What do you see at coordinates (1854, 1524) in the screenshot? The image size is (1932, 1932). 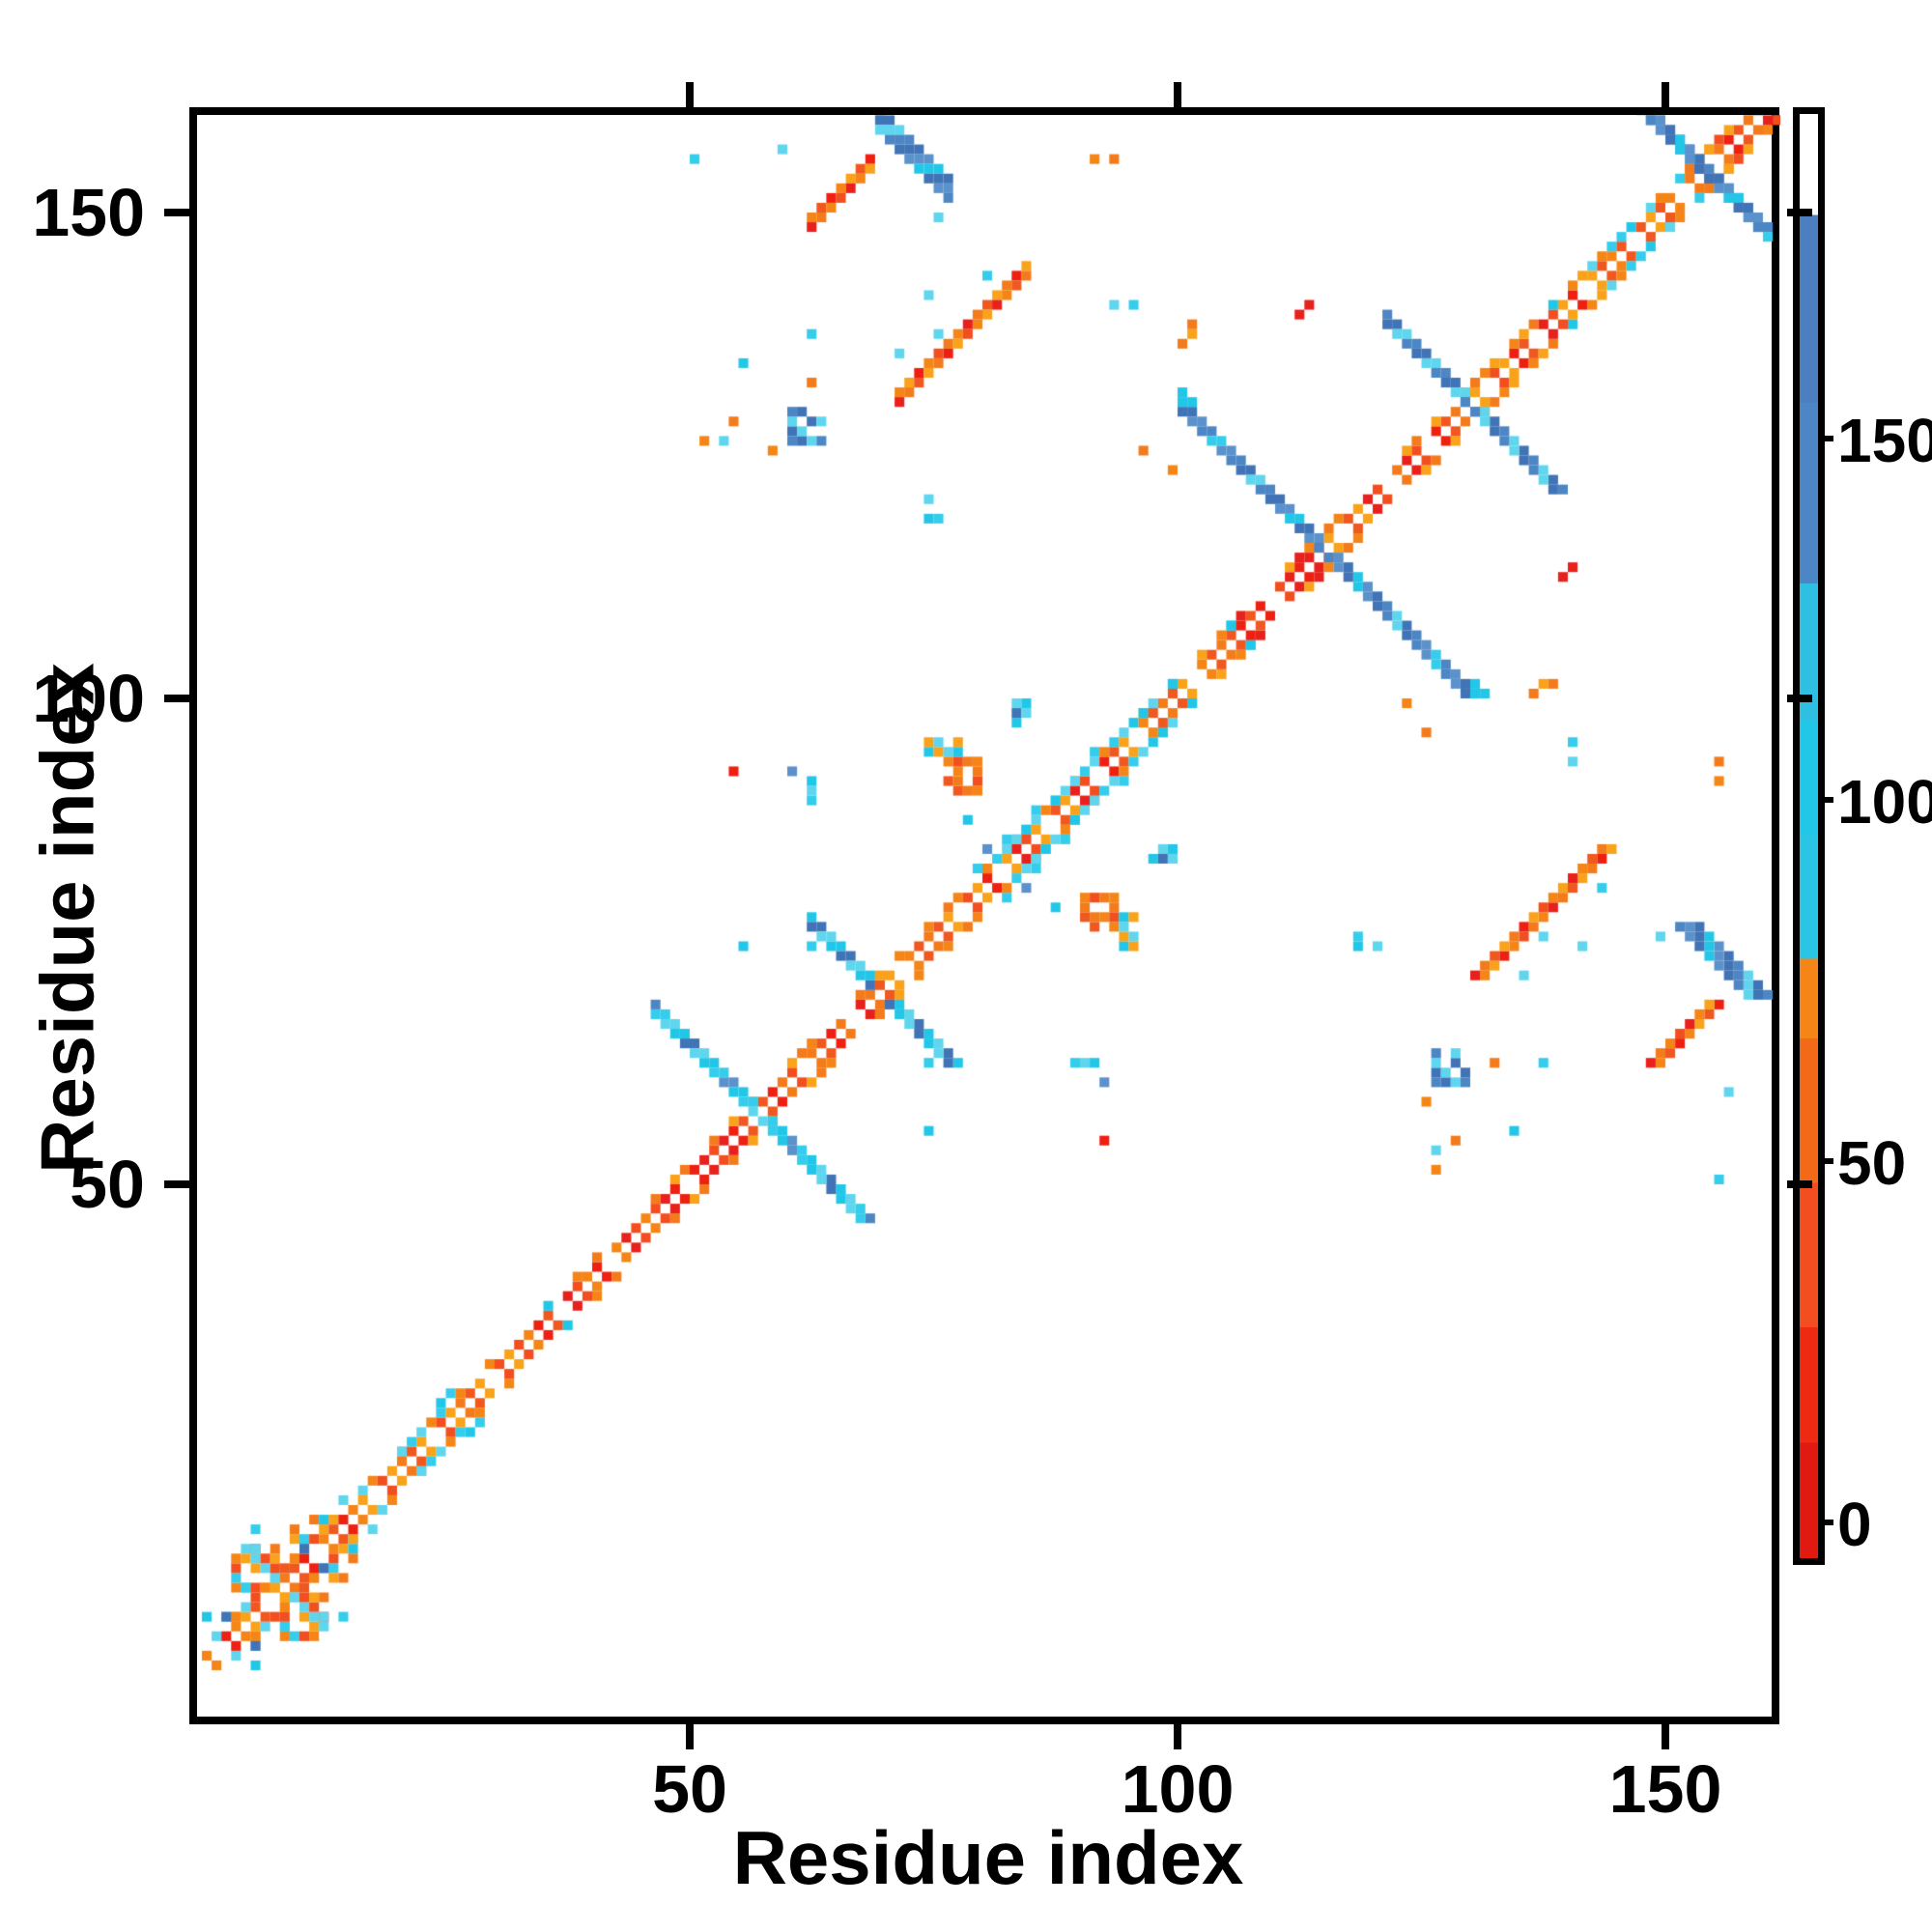 I see `colorbar-tick-label: 0` at bounding box center [1854, 1524].